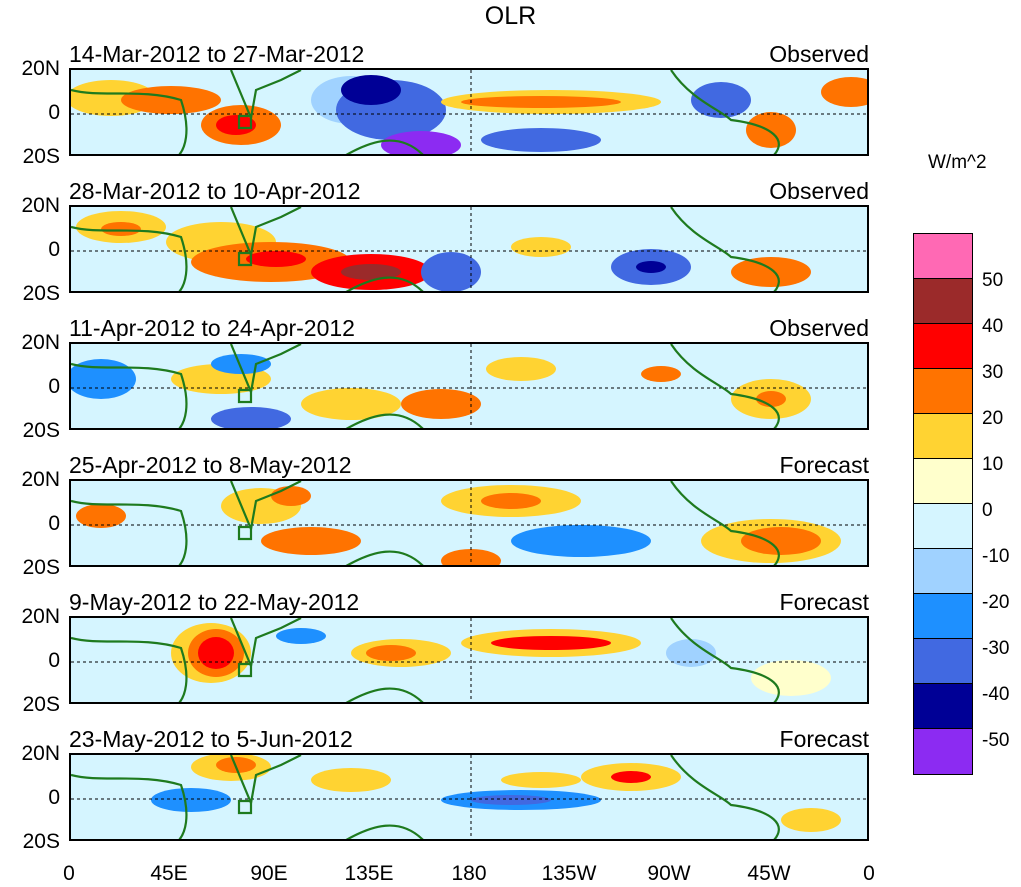 Image resolution: width=1021 pixels, height=887 pixels. I want to click on x-tick-90e: 90E, so click(269, 873).